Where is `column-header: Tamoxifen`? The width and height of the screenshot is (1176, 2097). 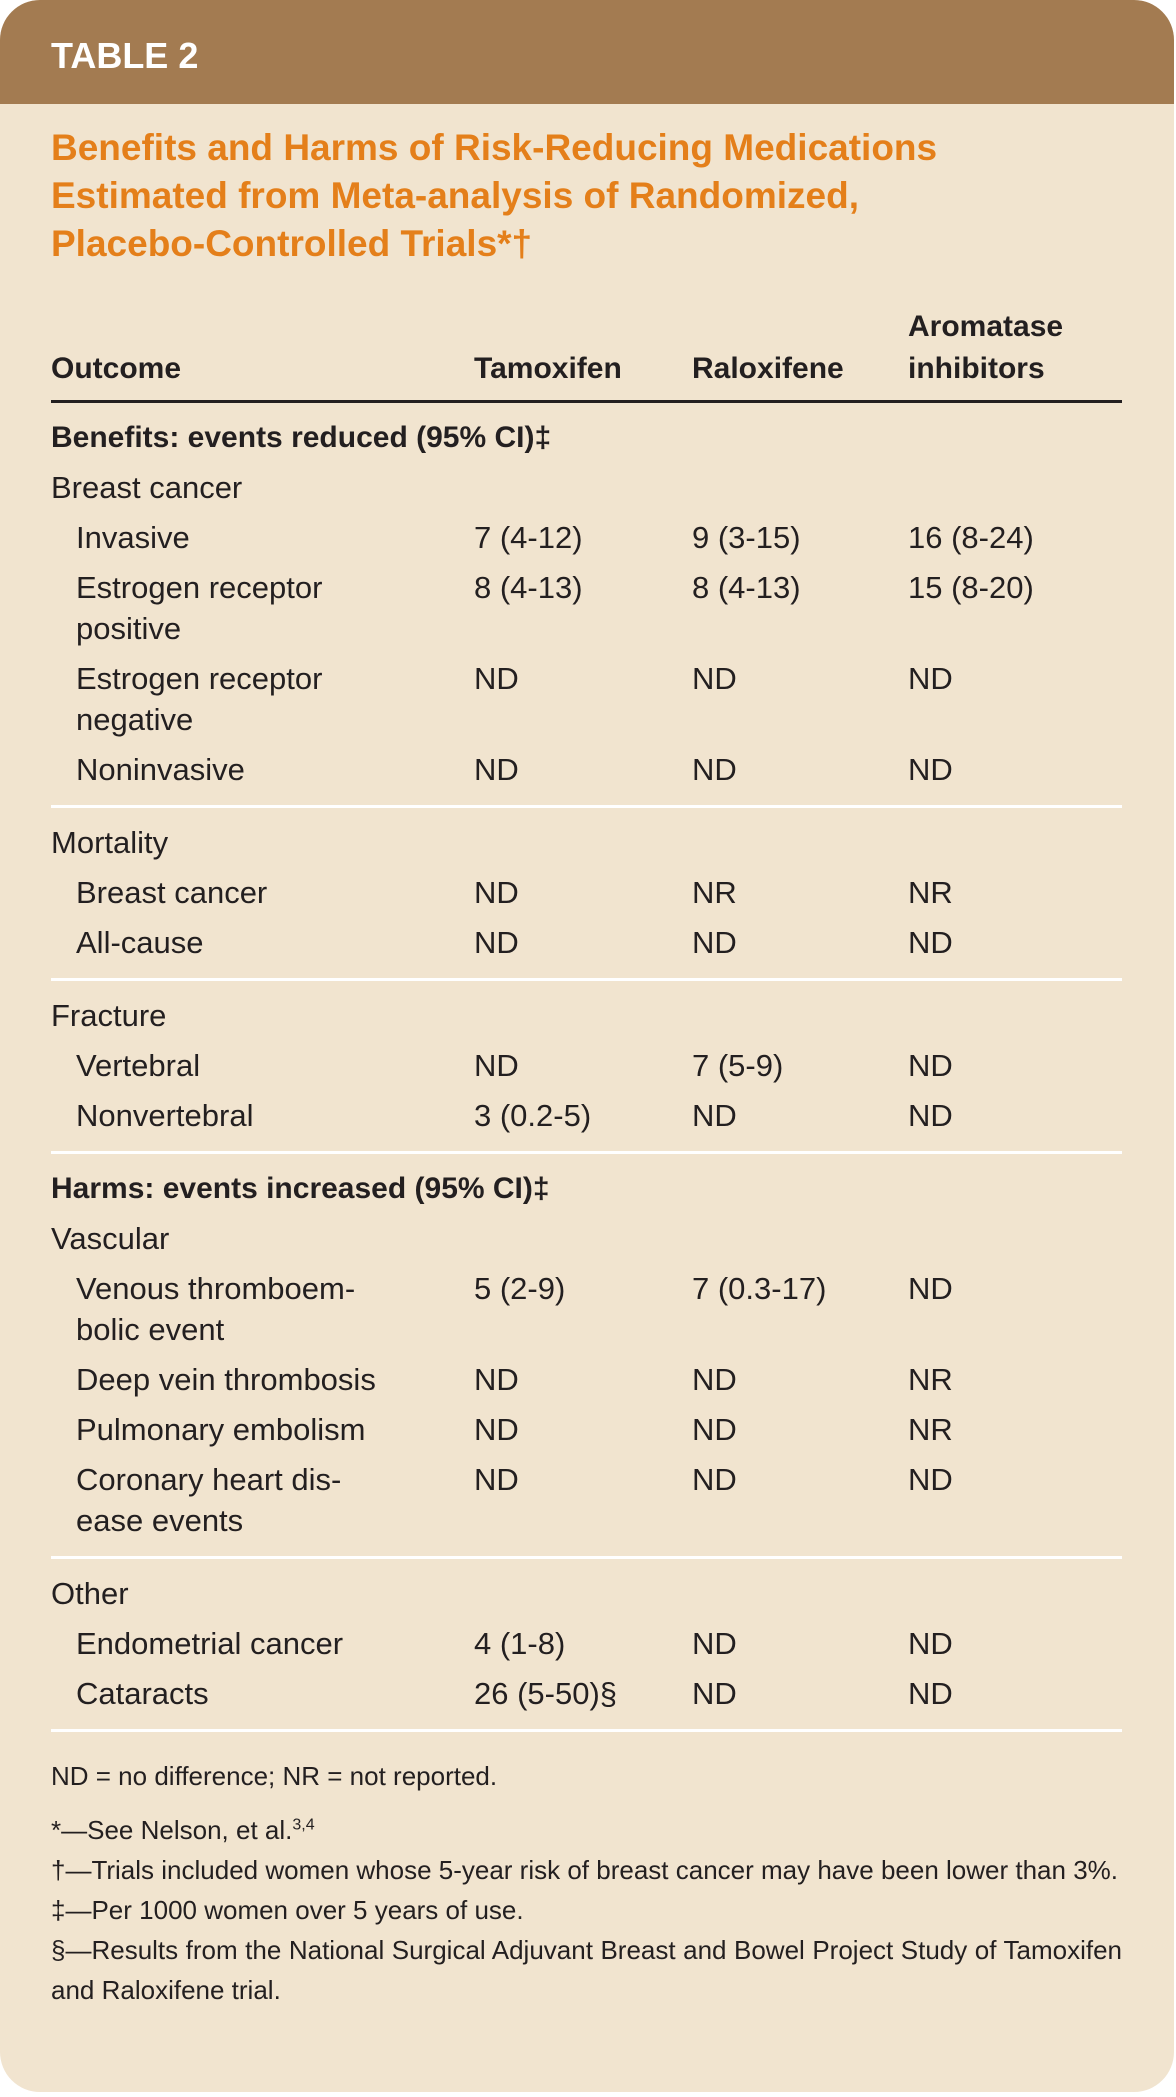
column-header: Tamoxifen is located at coordinates (583, 354).